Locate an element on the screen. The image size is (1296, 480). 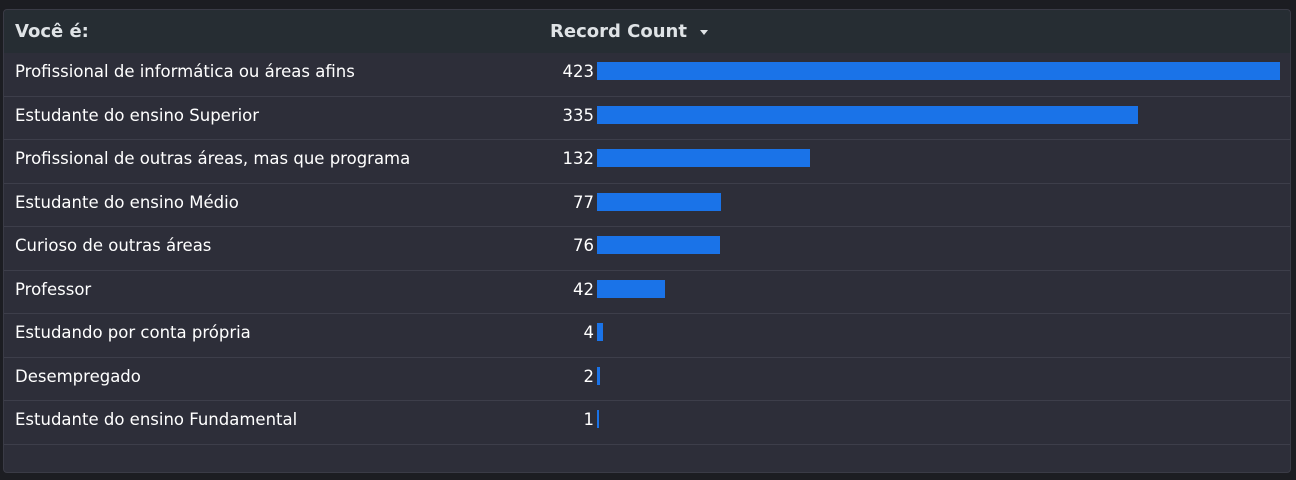
row-label: Professor is located at coordinates (53, 289).